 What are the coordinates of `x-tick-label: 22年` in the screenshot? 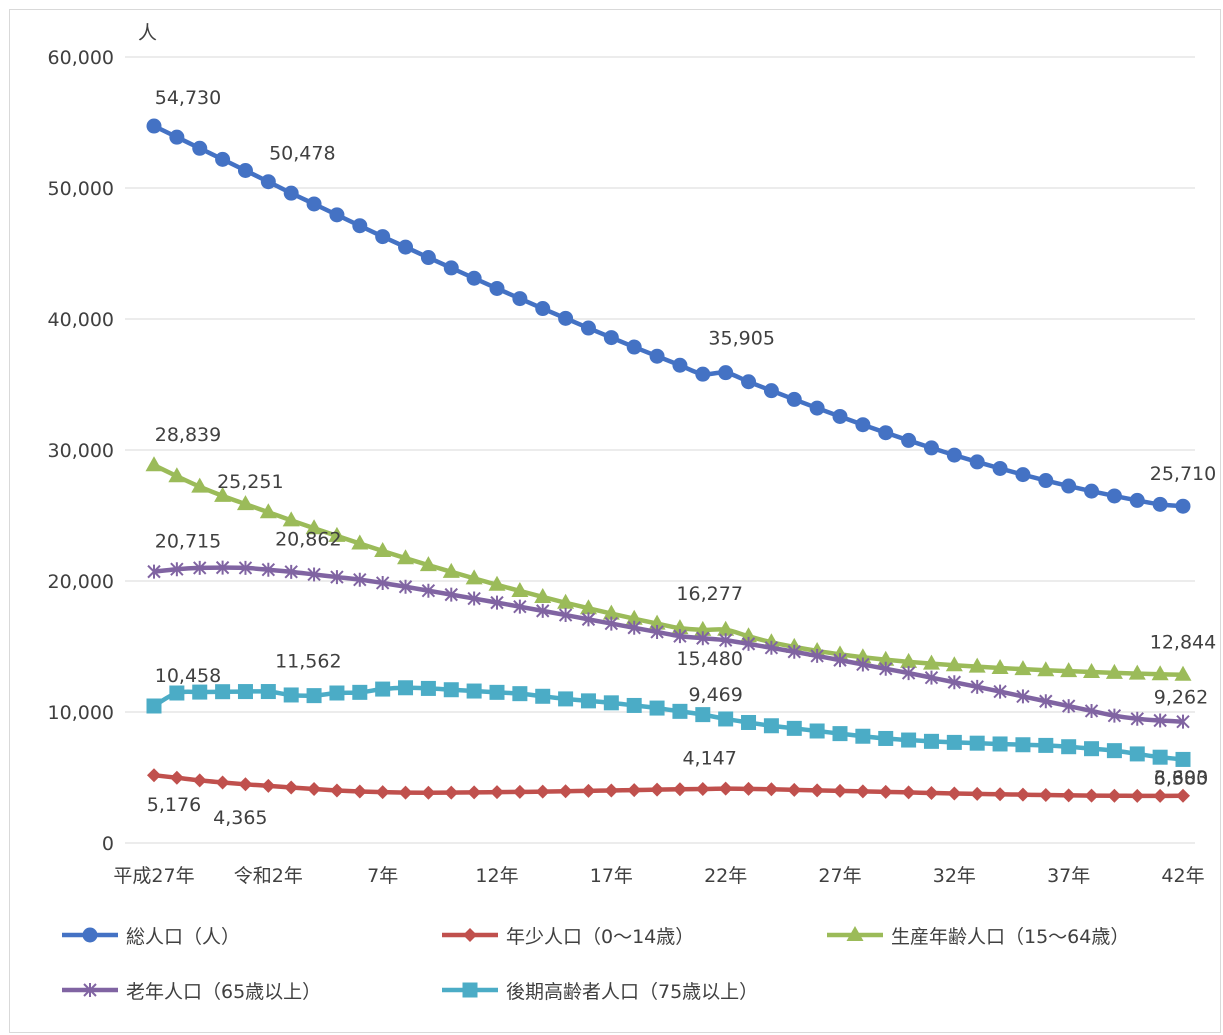 It's located at (725, 876).